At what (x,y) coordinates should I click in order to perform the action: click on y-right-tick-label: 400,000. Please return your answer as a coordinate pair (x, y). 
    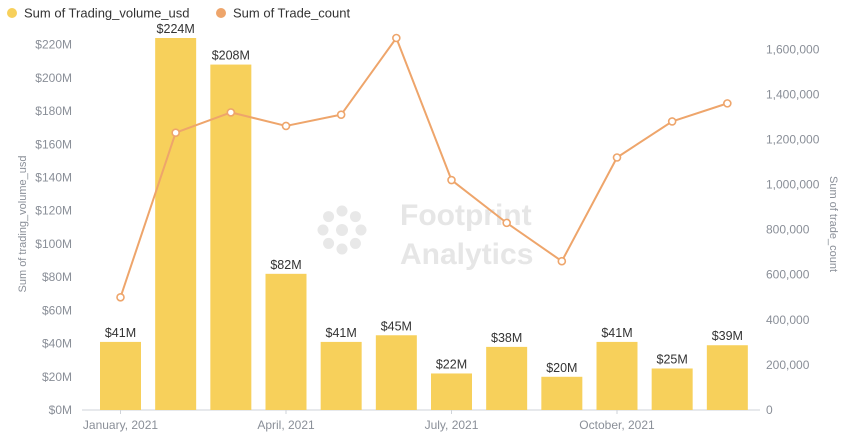
    Looking at the image, I should click on (788, 320).